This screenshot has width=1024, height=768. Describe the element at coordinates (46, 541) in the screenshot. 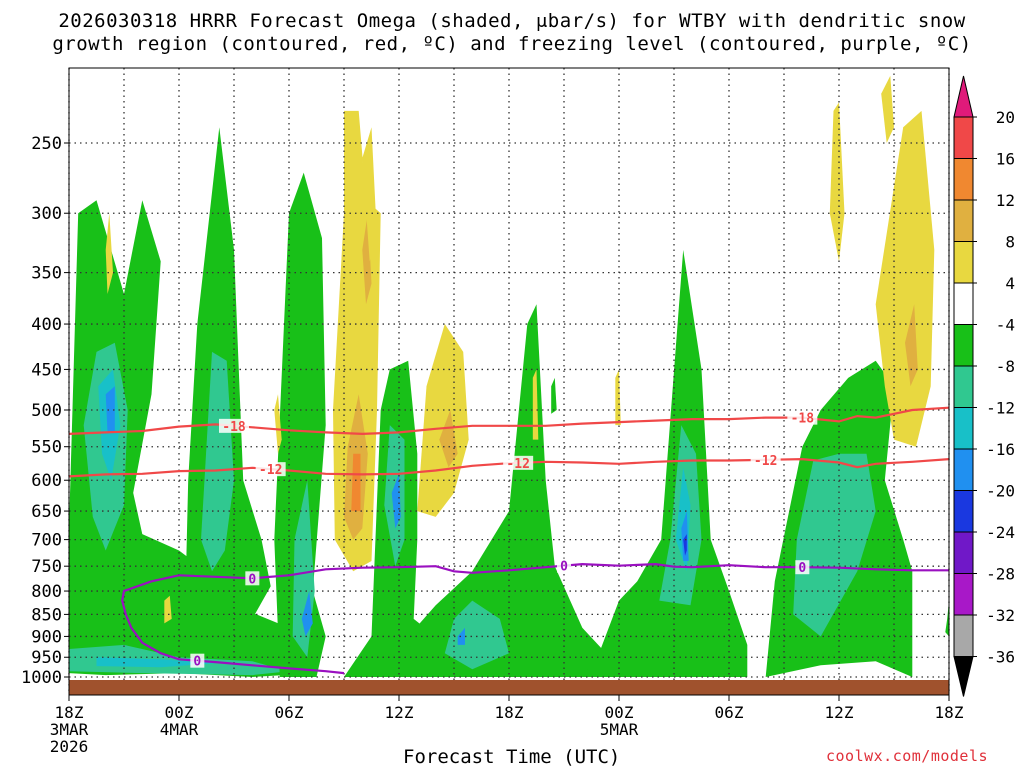

I see `pressure-tick-label: 700` at that location.